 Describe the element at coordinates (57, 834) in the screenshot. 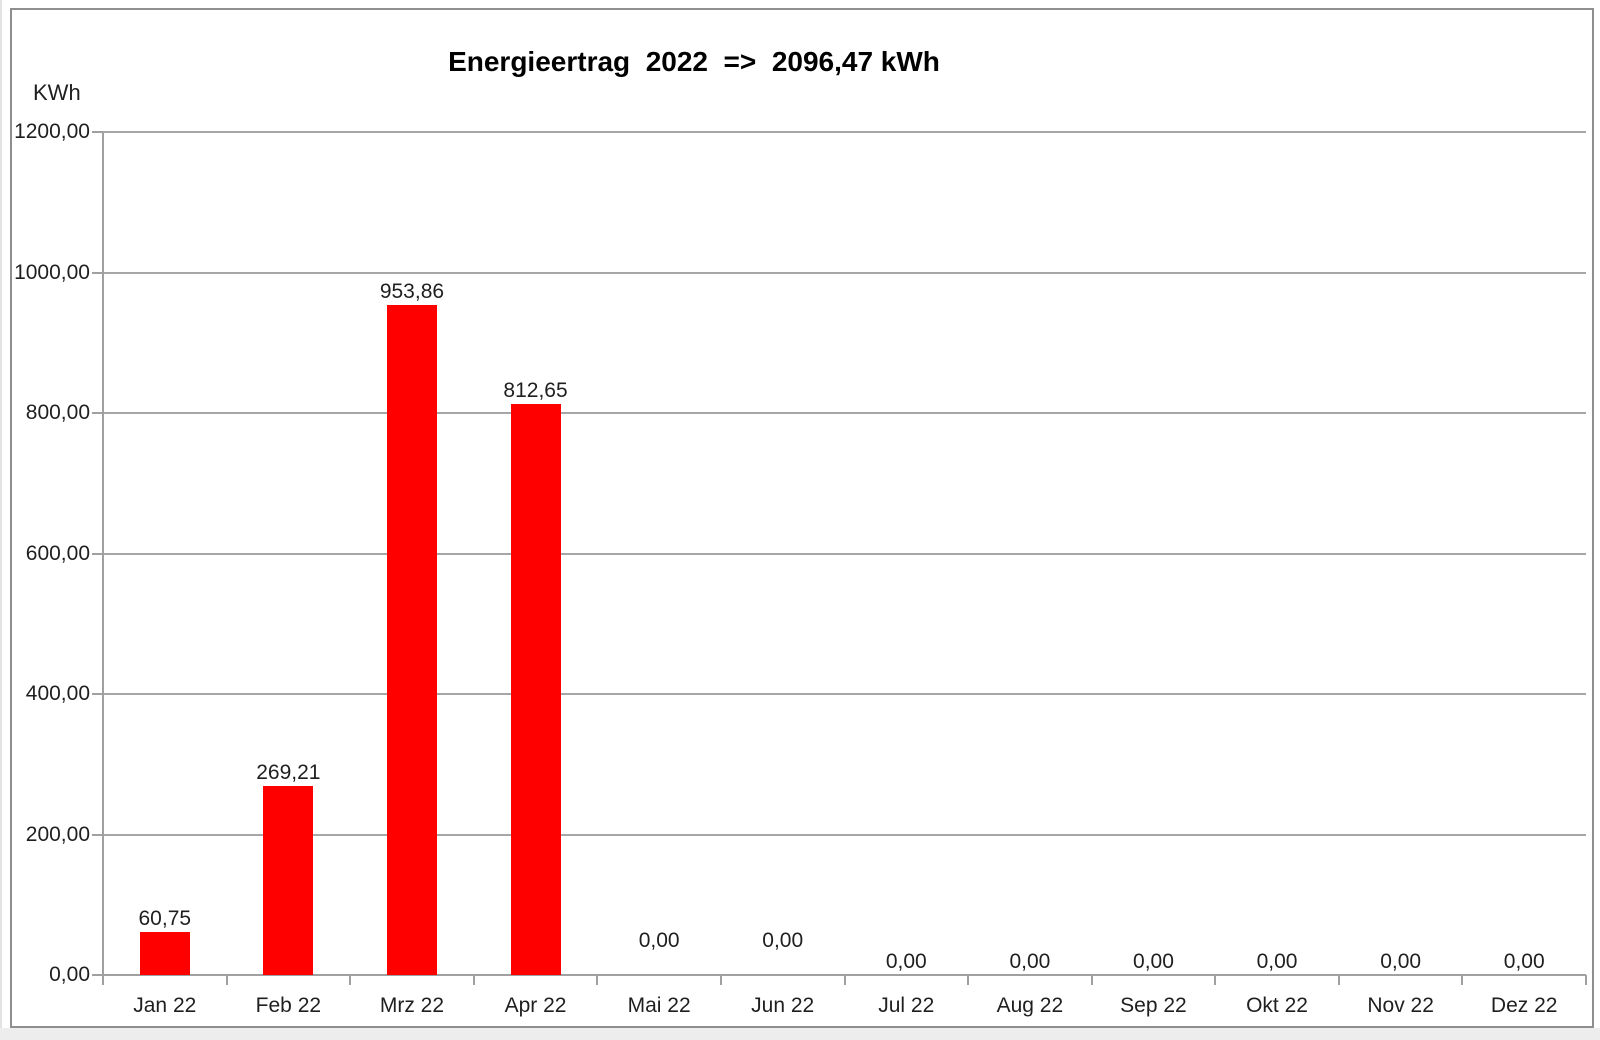

I see `y-tick-label: 200,00` at that location.